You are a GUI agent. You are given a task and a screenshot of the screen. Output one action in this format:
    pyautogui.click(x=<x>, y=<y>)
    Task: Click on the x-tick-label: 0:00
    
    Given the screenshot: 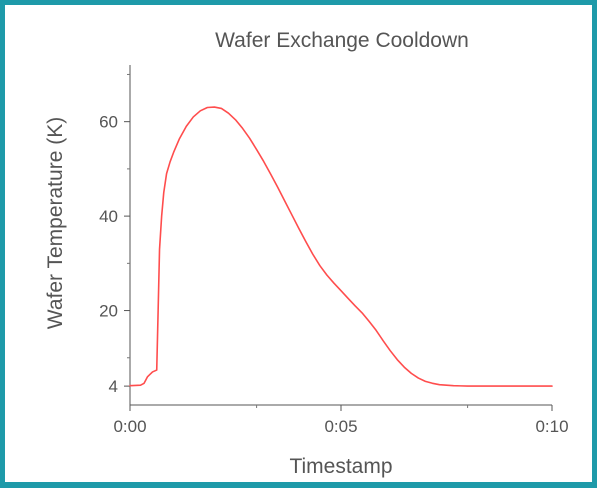 What is the action you would take?
    pyautogui.click(x=129, y=426)
    